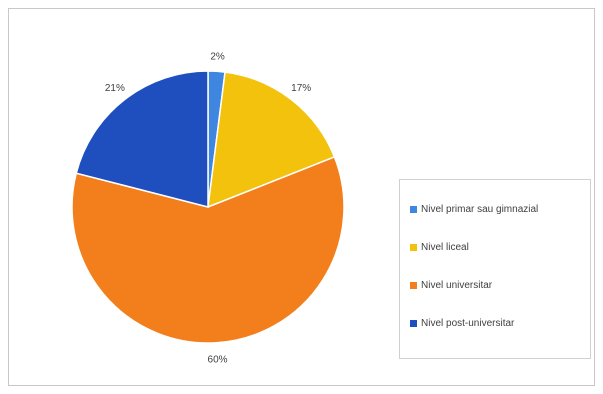  What do you see at coordinates (142, 139) in the screenshot?
I see `pie-slice-post-universitar` at bounding box center [142, 139].